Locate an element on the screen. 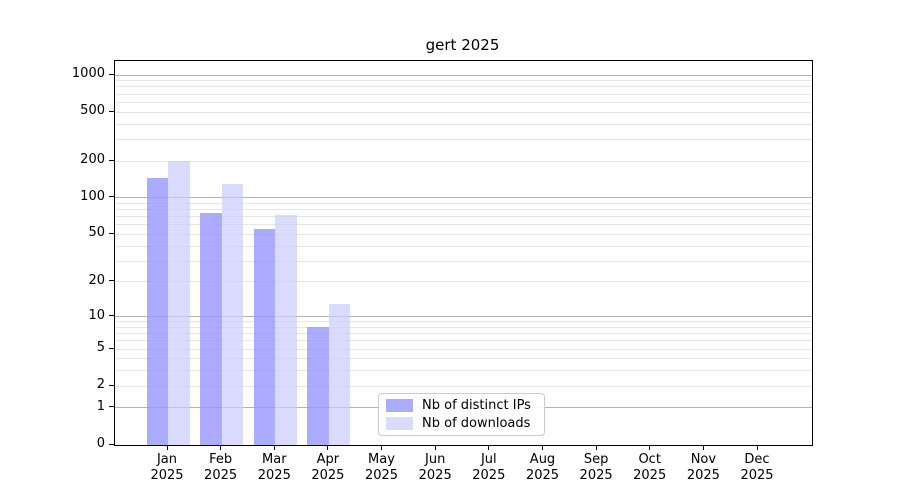 This screenshot has height=500, width=900. x-tick-label-aug: Aug 2025 is located at coordinates (542, 467).